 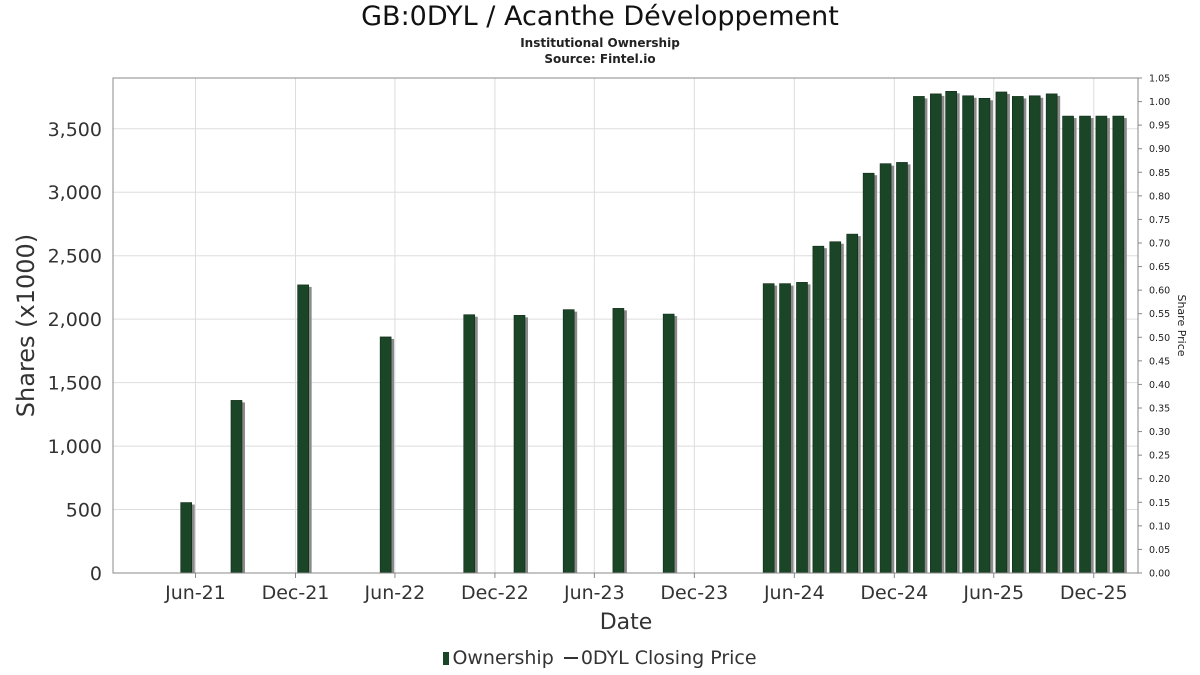 What do you see at coordinates (1159, 291) in the screenshot?
I see `y2-tick-label: 0.60` at bounding box center [1159, 291].